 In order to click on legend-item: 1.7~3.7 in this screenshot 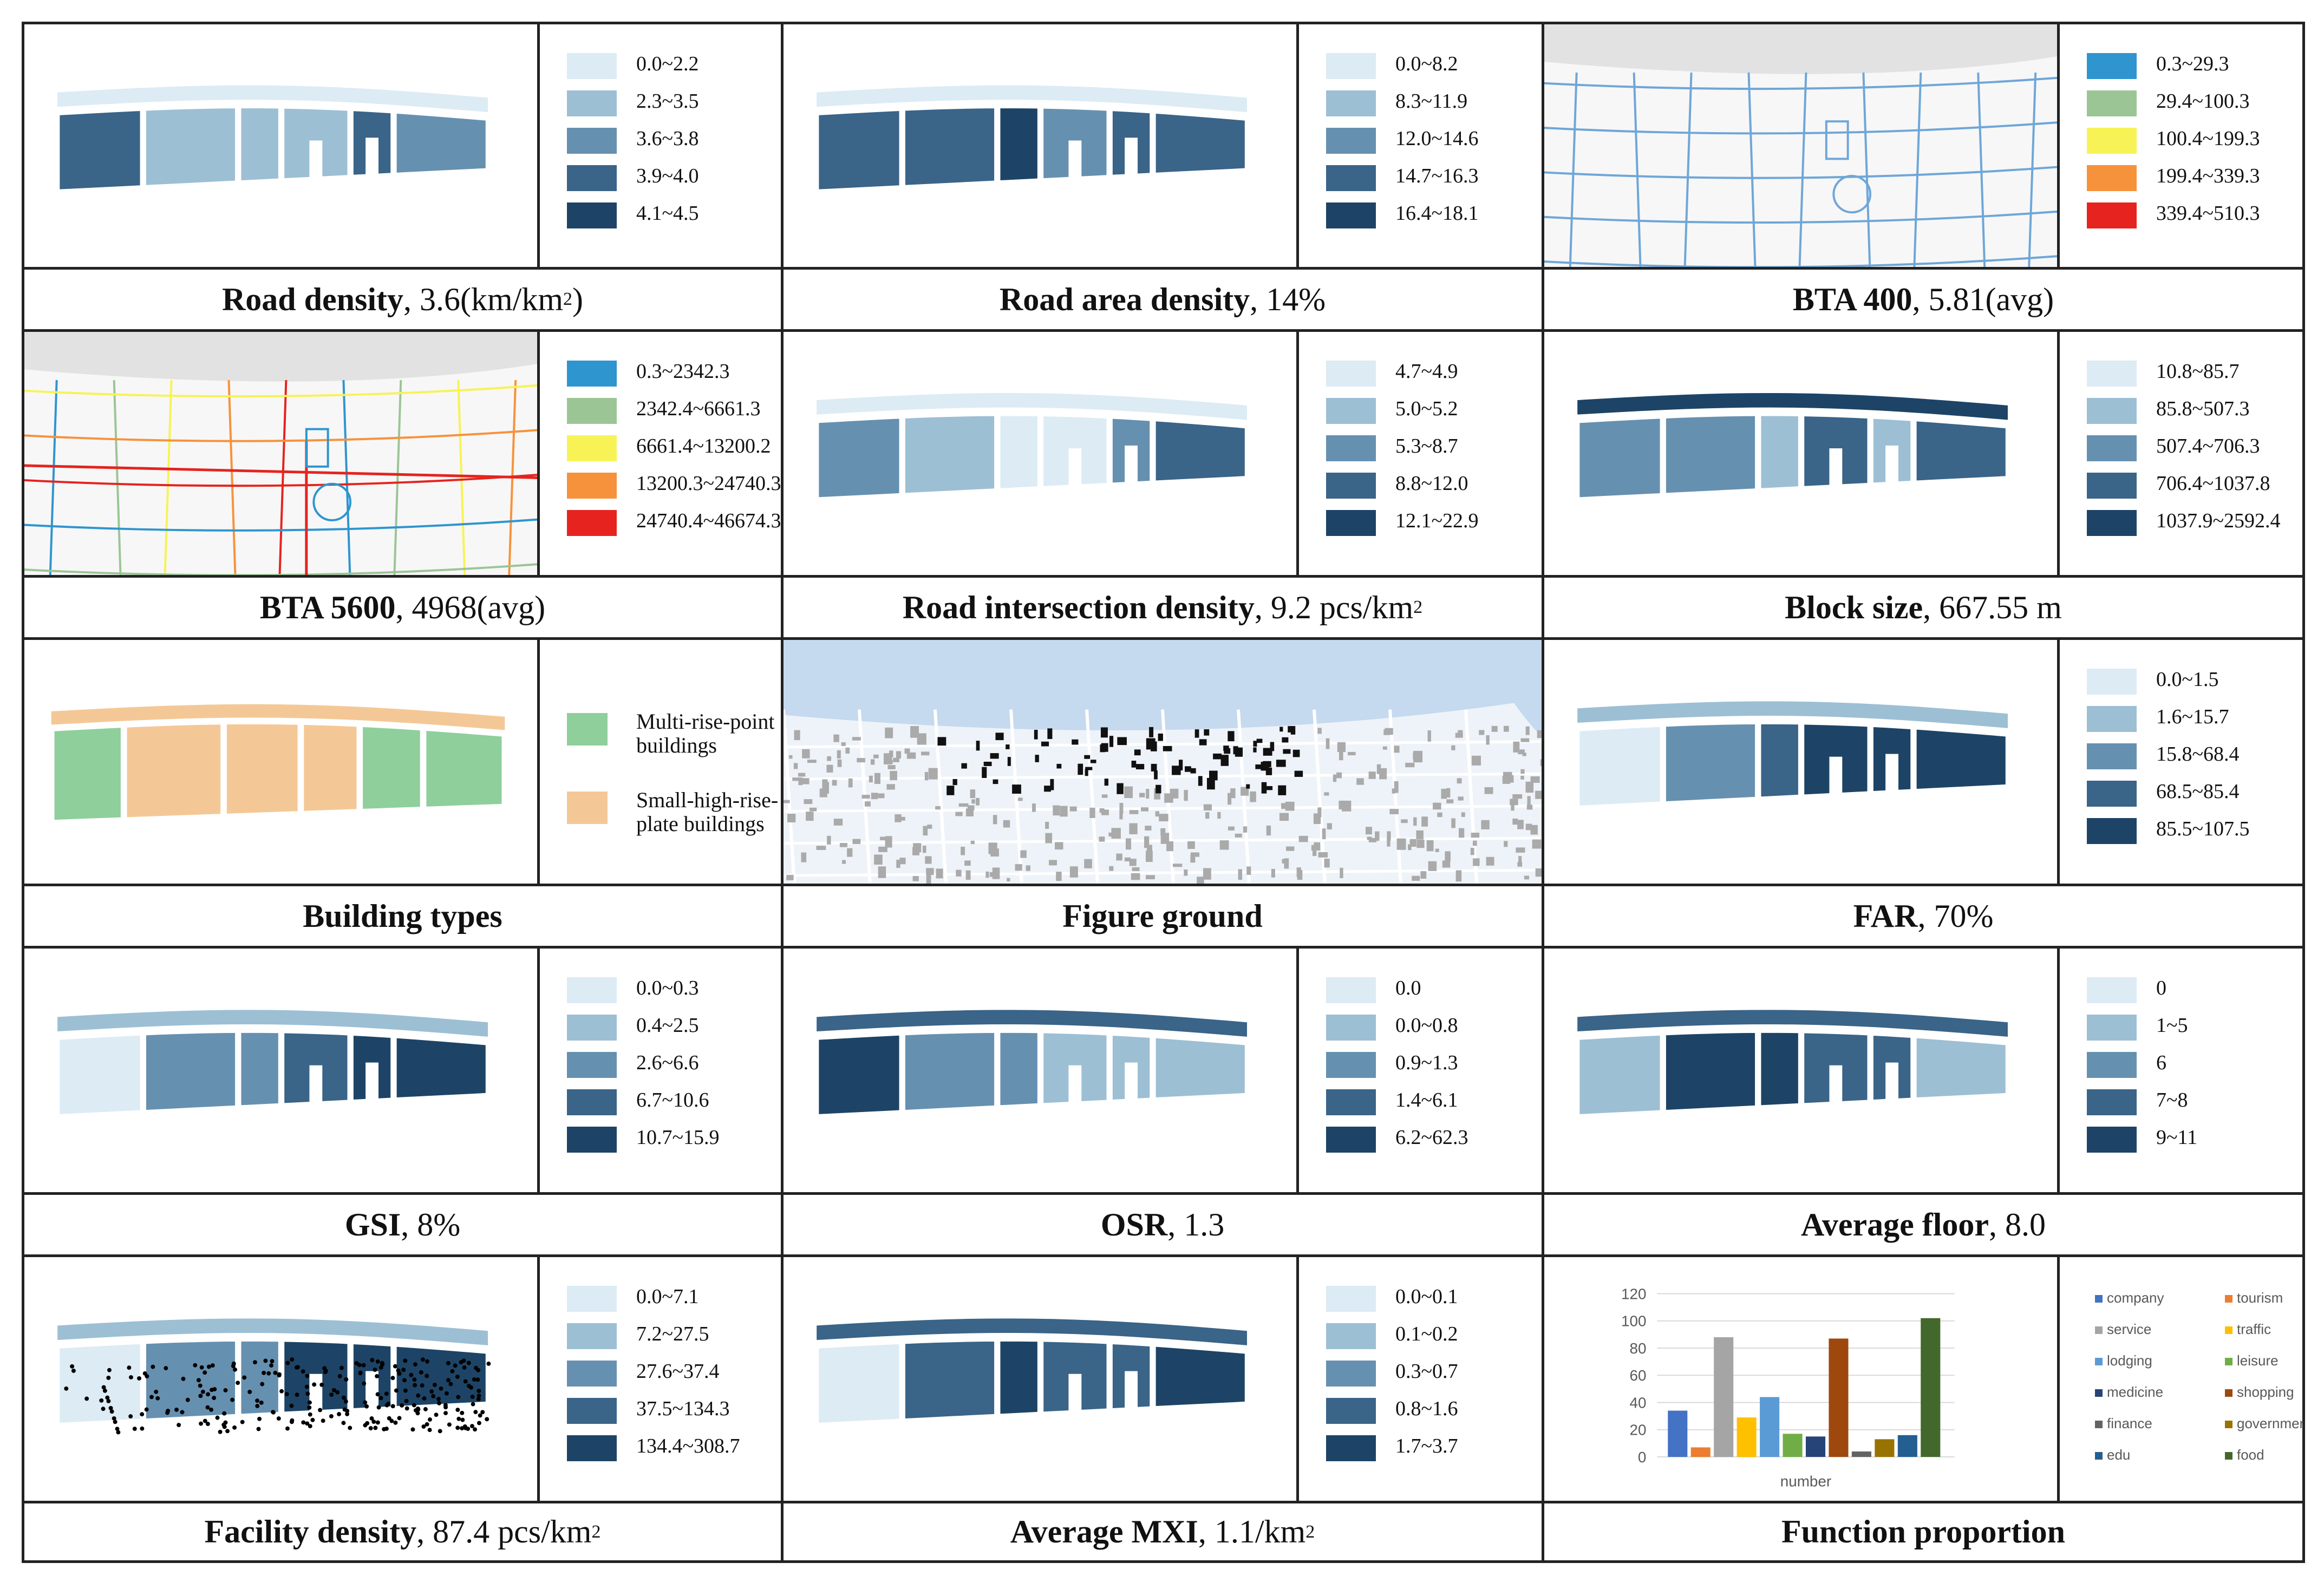, I will do `click(1434, 1449)`.